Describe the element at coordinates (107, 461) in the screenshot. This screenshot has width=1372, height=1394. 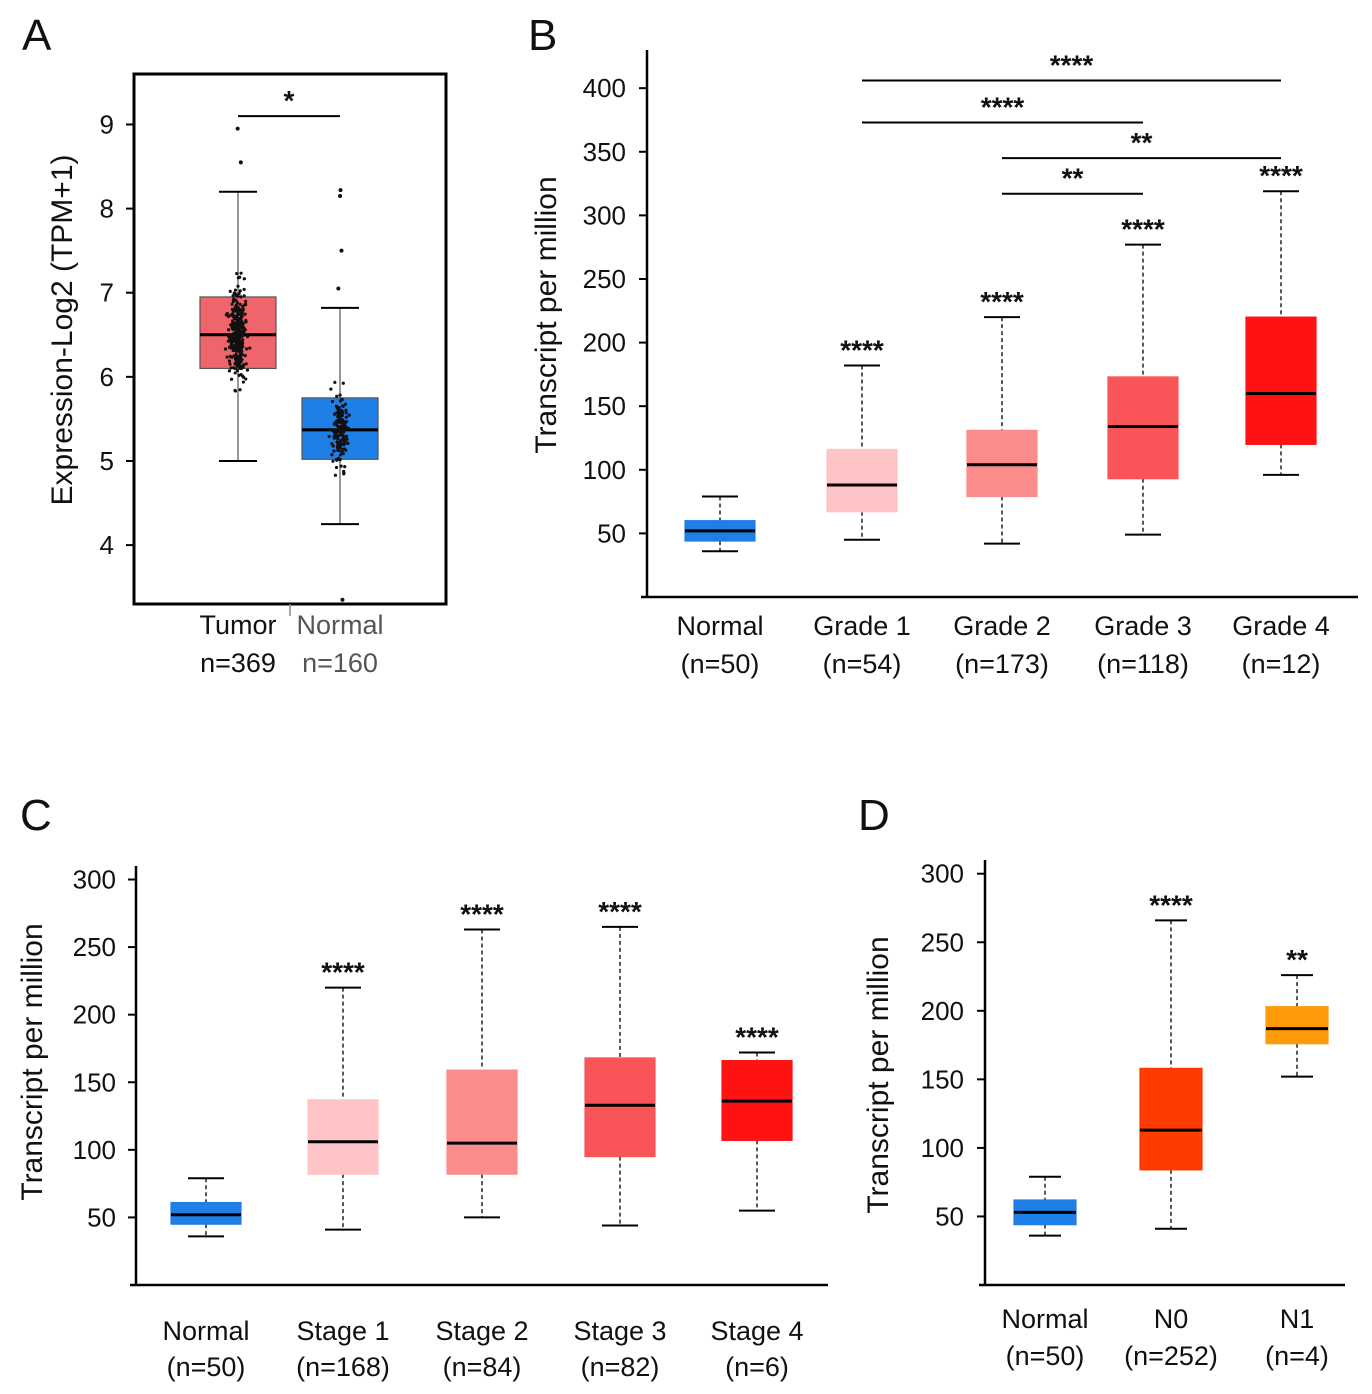
I see `y-tick-label: 5` at that location.